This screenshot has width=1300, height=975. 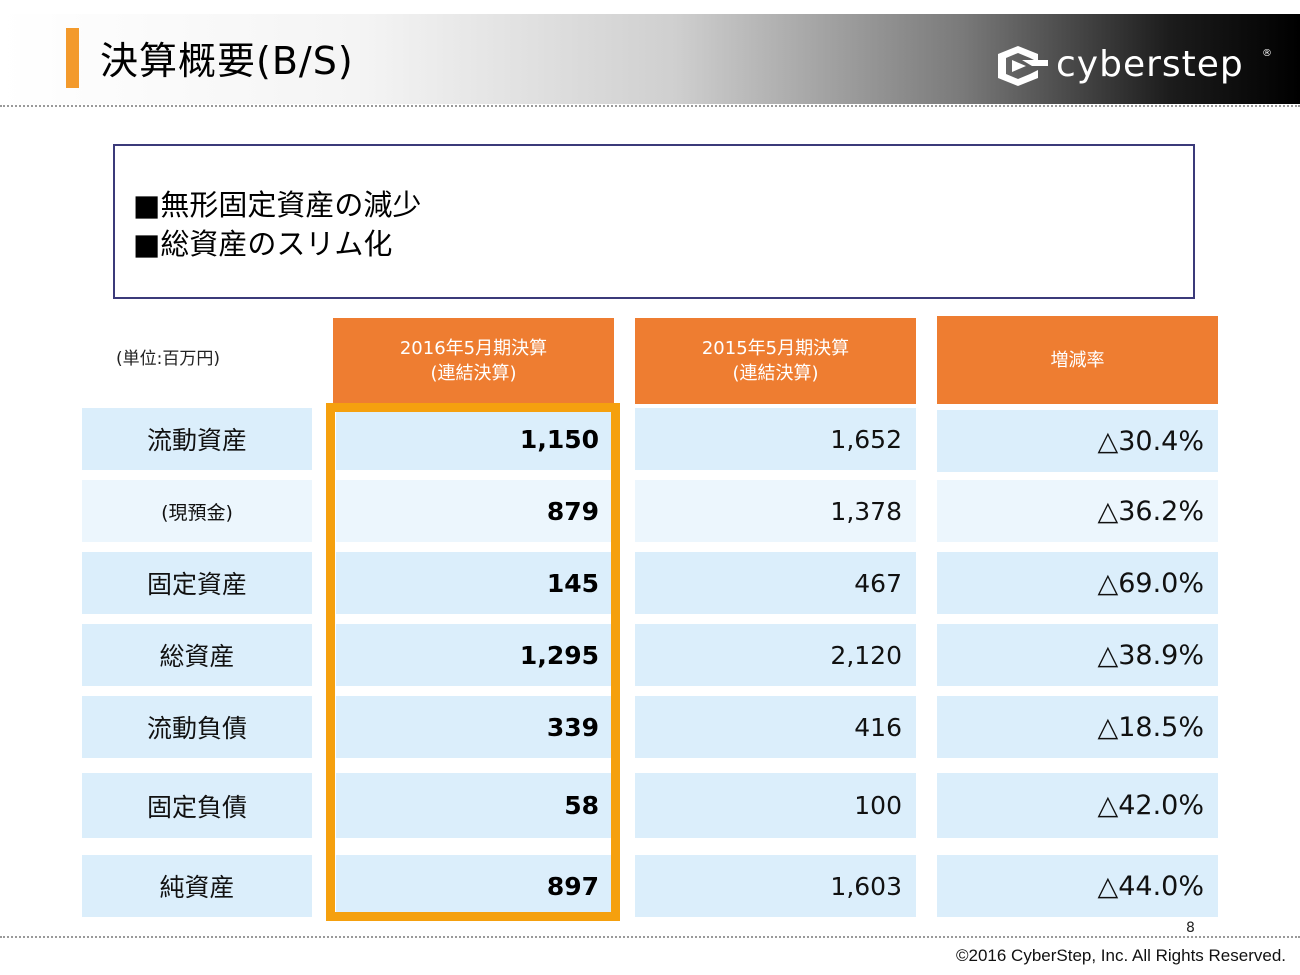 I want to click on rate-cash-deposits: △36.2%, so click(x=1077, y=511).